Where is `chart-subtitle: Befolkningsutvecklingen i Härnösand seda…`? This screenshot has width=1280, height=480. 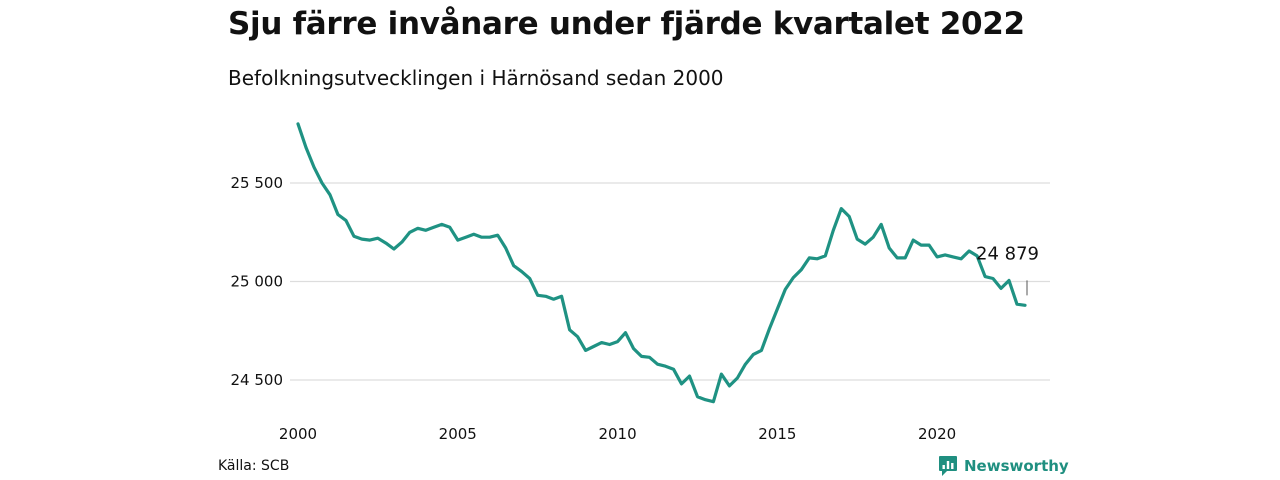
chart-subtitle: Befolkningsutvecklingen i Härnösand seda… is located at coordinates (476, 78).